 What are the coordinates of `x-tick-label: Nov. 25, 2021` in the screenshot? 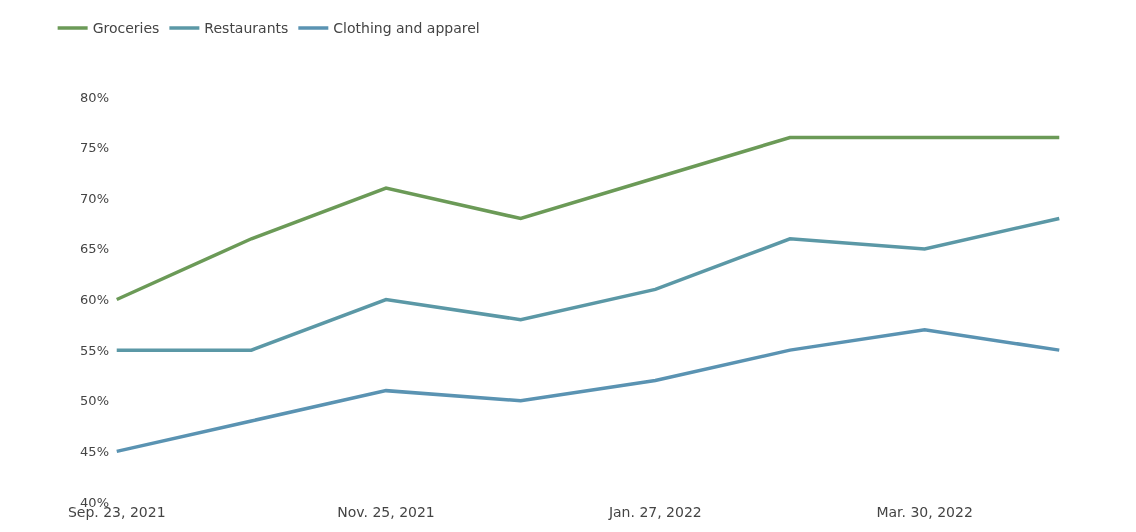 It's located at (386, 512).